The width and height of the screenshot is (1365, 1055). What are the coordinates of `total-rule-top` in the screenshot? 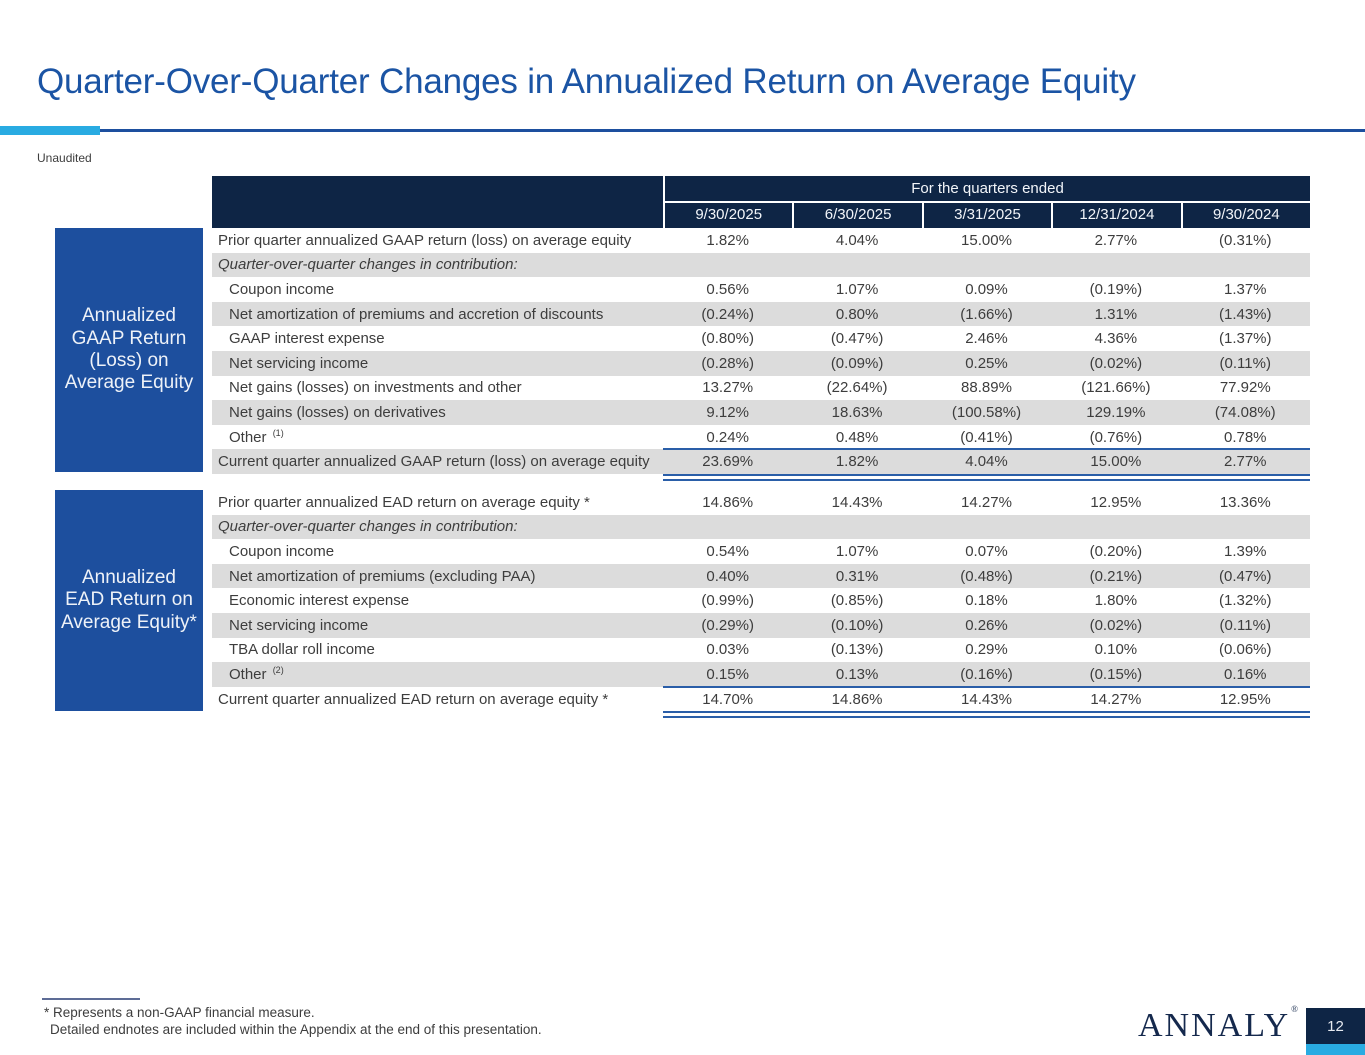 It's located at (986, 686).